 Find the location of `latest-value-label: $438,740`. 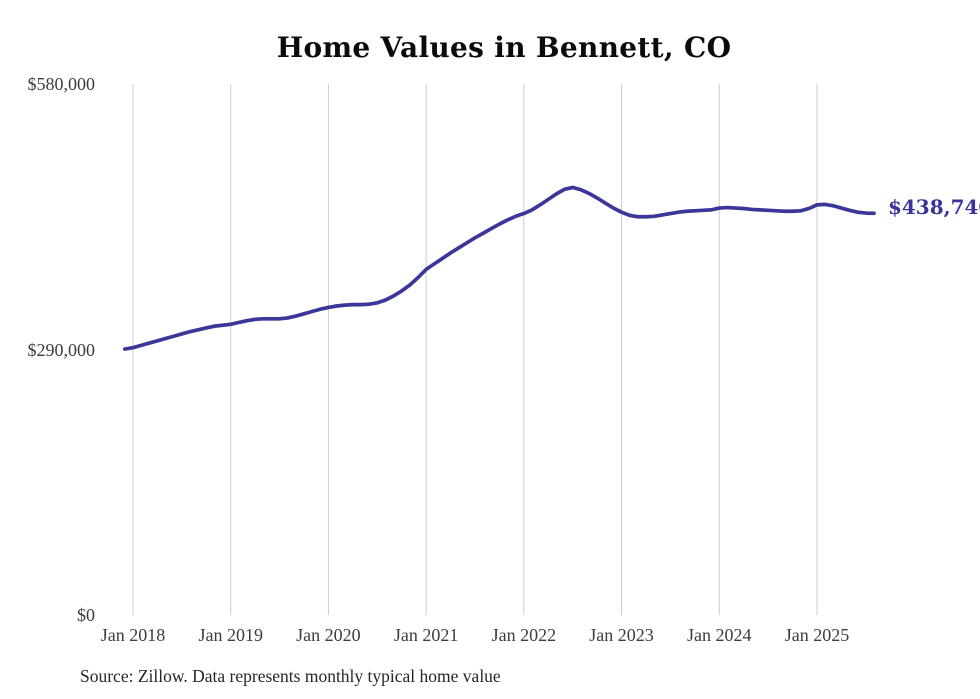

latest-value-label: $438,740 is located at coordinates (933, 207).